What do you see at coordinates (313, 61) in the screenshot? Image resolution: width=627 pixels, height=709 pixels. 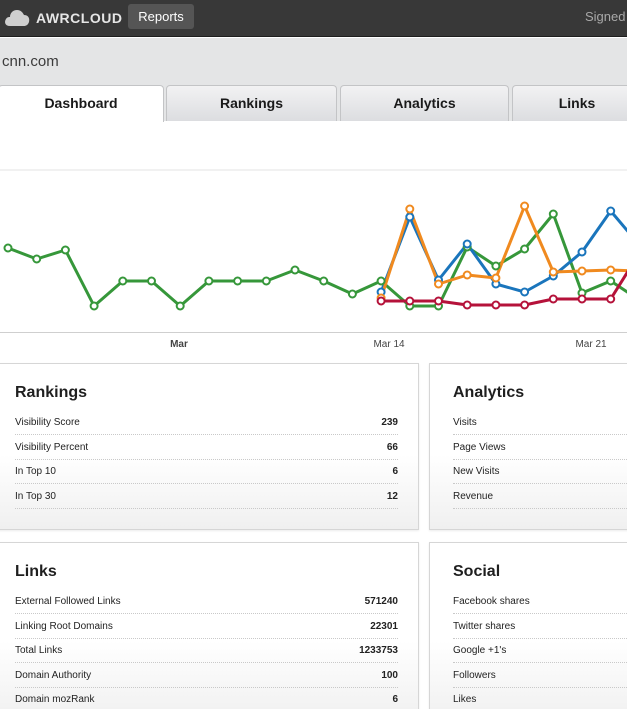 I see `site-header: cnn.com` at bounding box center [313, 61].